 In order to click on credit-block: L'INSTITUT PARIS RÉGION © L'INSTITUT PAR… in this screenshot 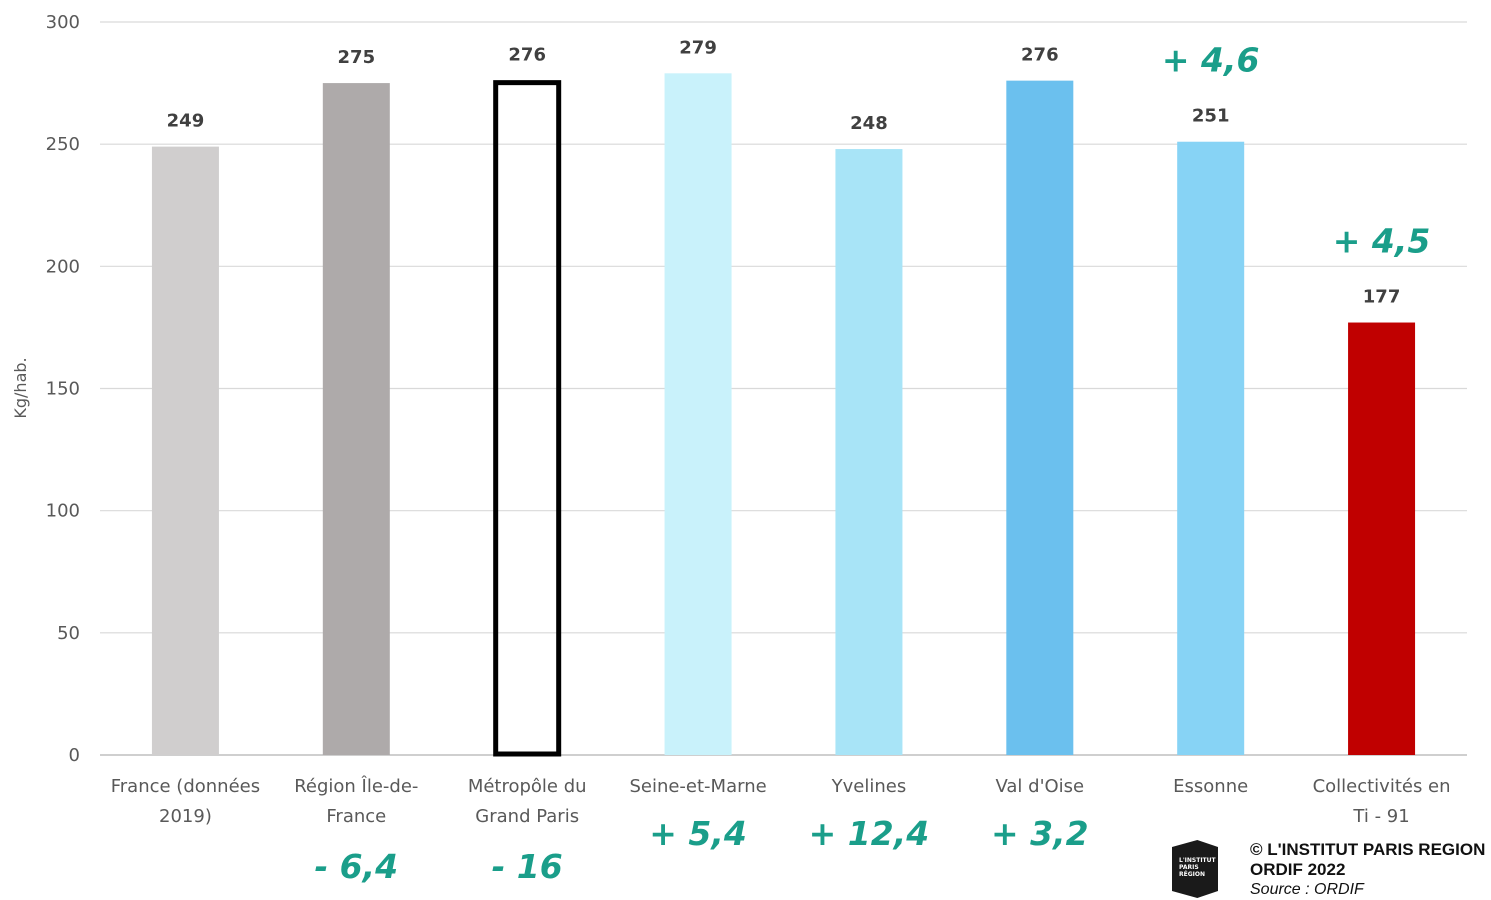, I will do `click(1329, 869)`.